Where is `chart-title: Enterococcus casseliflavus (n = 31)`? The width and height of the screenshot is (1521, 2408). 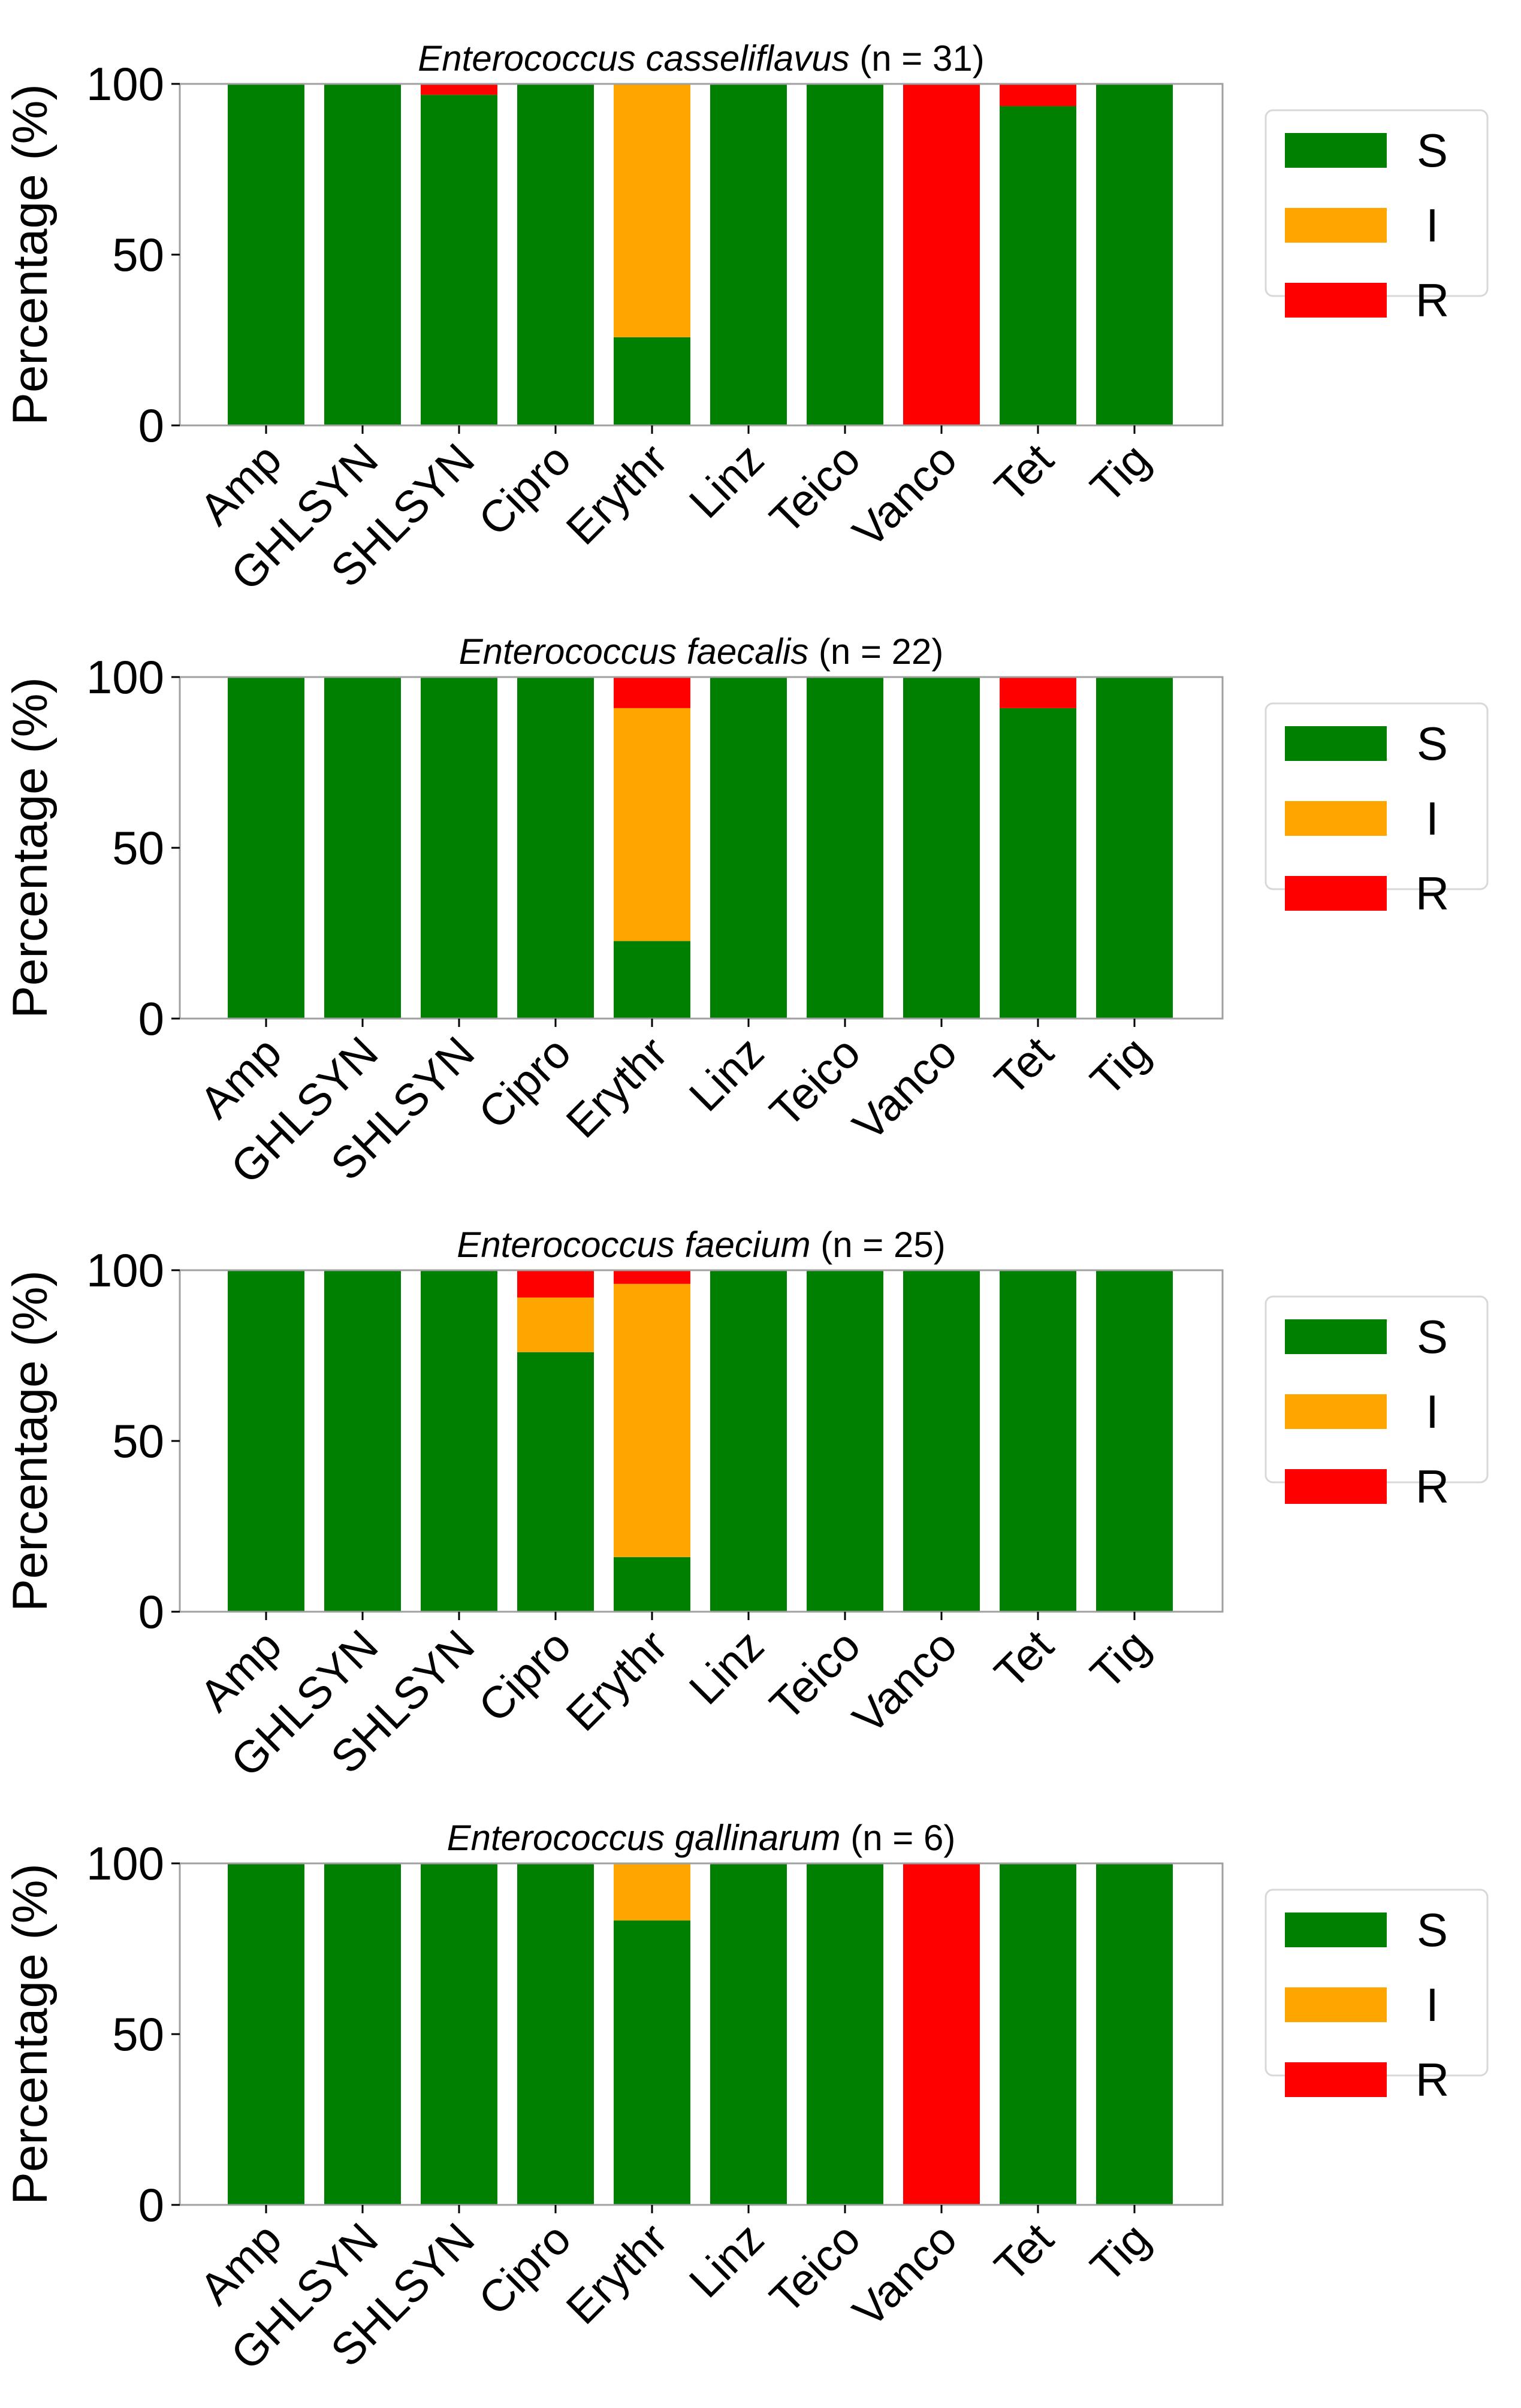 chart-title: Enterococcus casseliflavus (n = 31) is located at coordinates (701, 58).